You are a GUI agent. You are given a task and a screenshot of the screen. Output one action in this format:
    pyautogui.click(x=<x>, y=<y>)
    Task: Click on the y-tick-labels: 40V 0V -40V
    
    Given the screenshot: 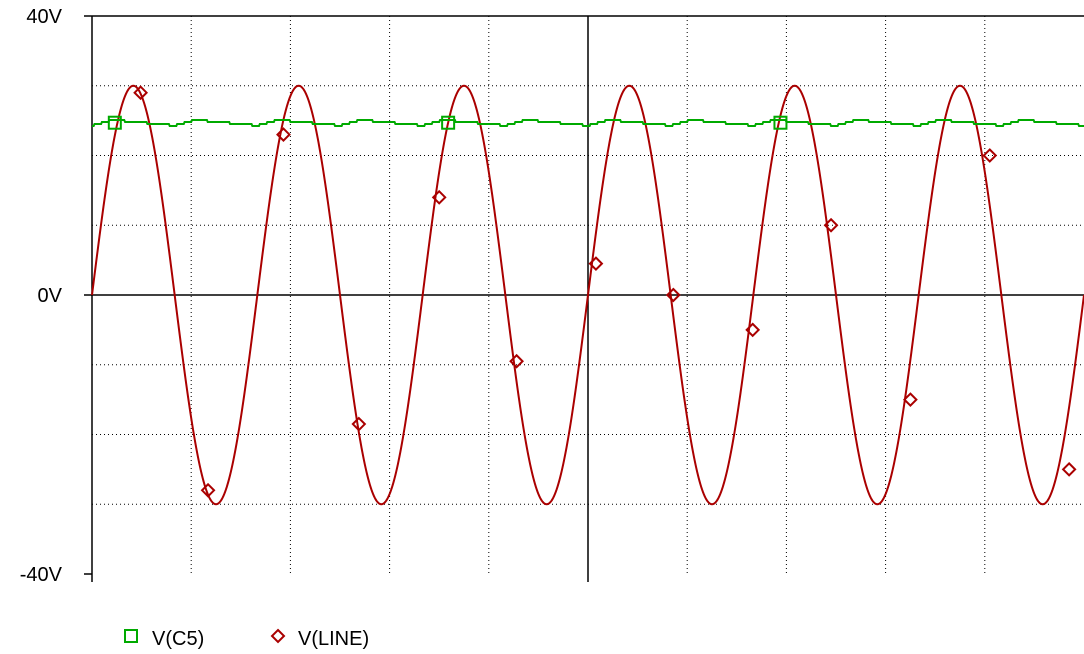 What is the action you would take?
    pyautogui.click(x=41, y=296)
    